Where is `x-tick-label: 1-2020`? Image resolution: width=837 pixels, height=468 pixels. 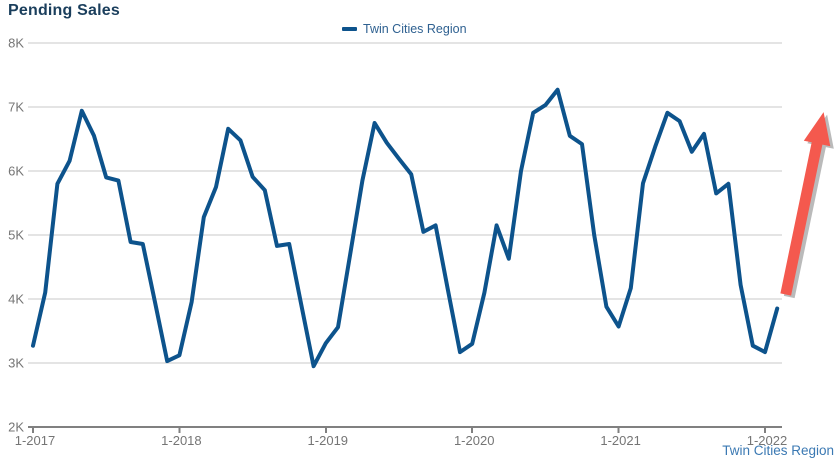 x-tick-label: 1-2020 is located at coordinates (474, 440).